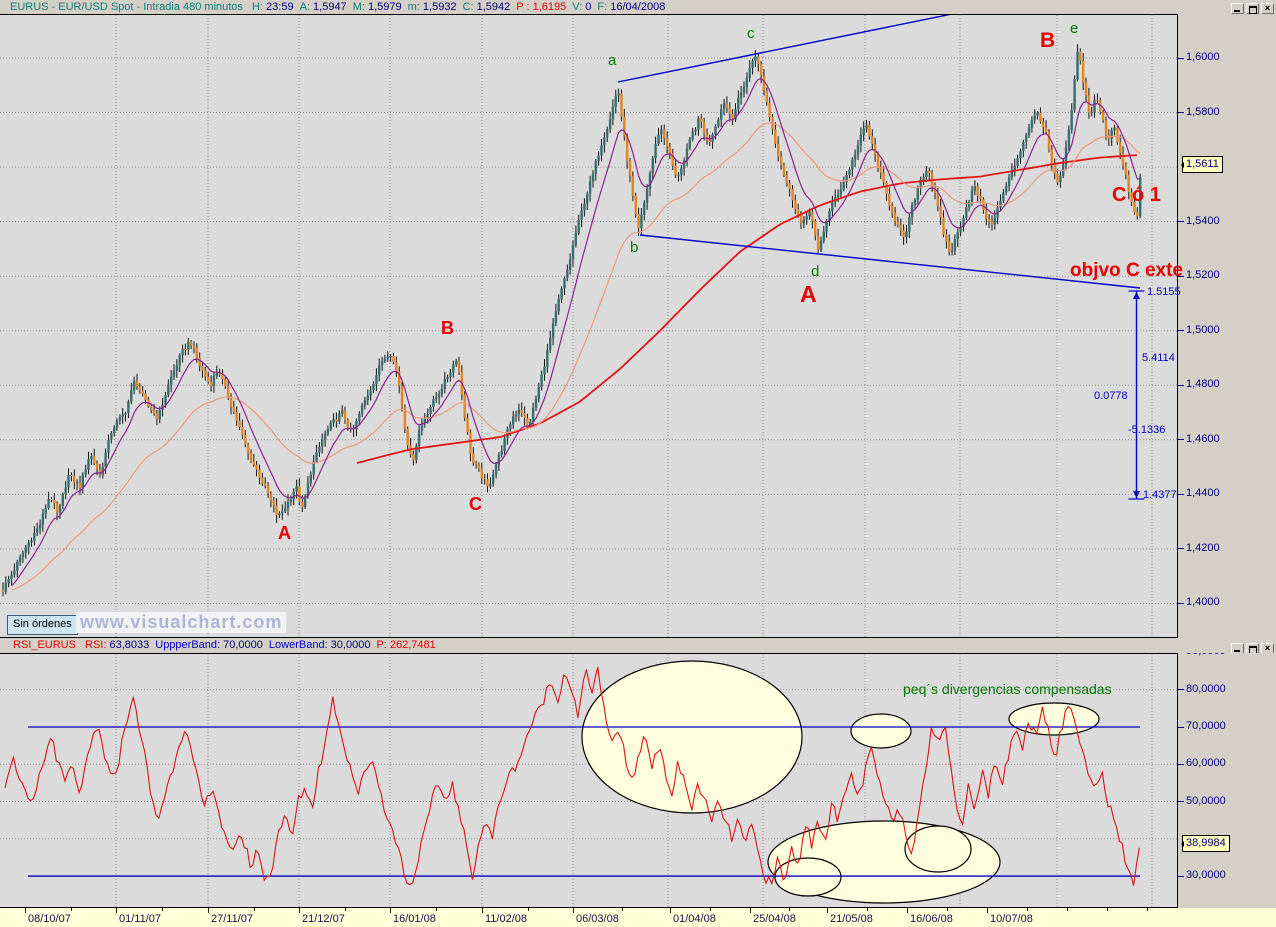 The image size is (1276, 927). What do you see at coordinates (541, 7) in the screenshot?
I see `quote-field: P : 1,6195` at bounding box center [541, 7].